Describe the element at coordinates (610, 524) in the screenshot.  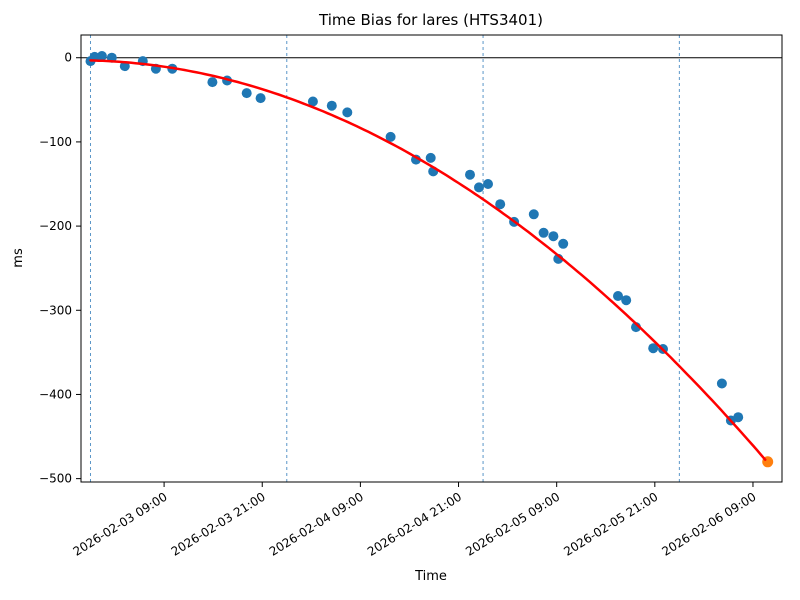
I see `x-tick-label: 2026-02-05 21:00` at that location.